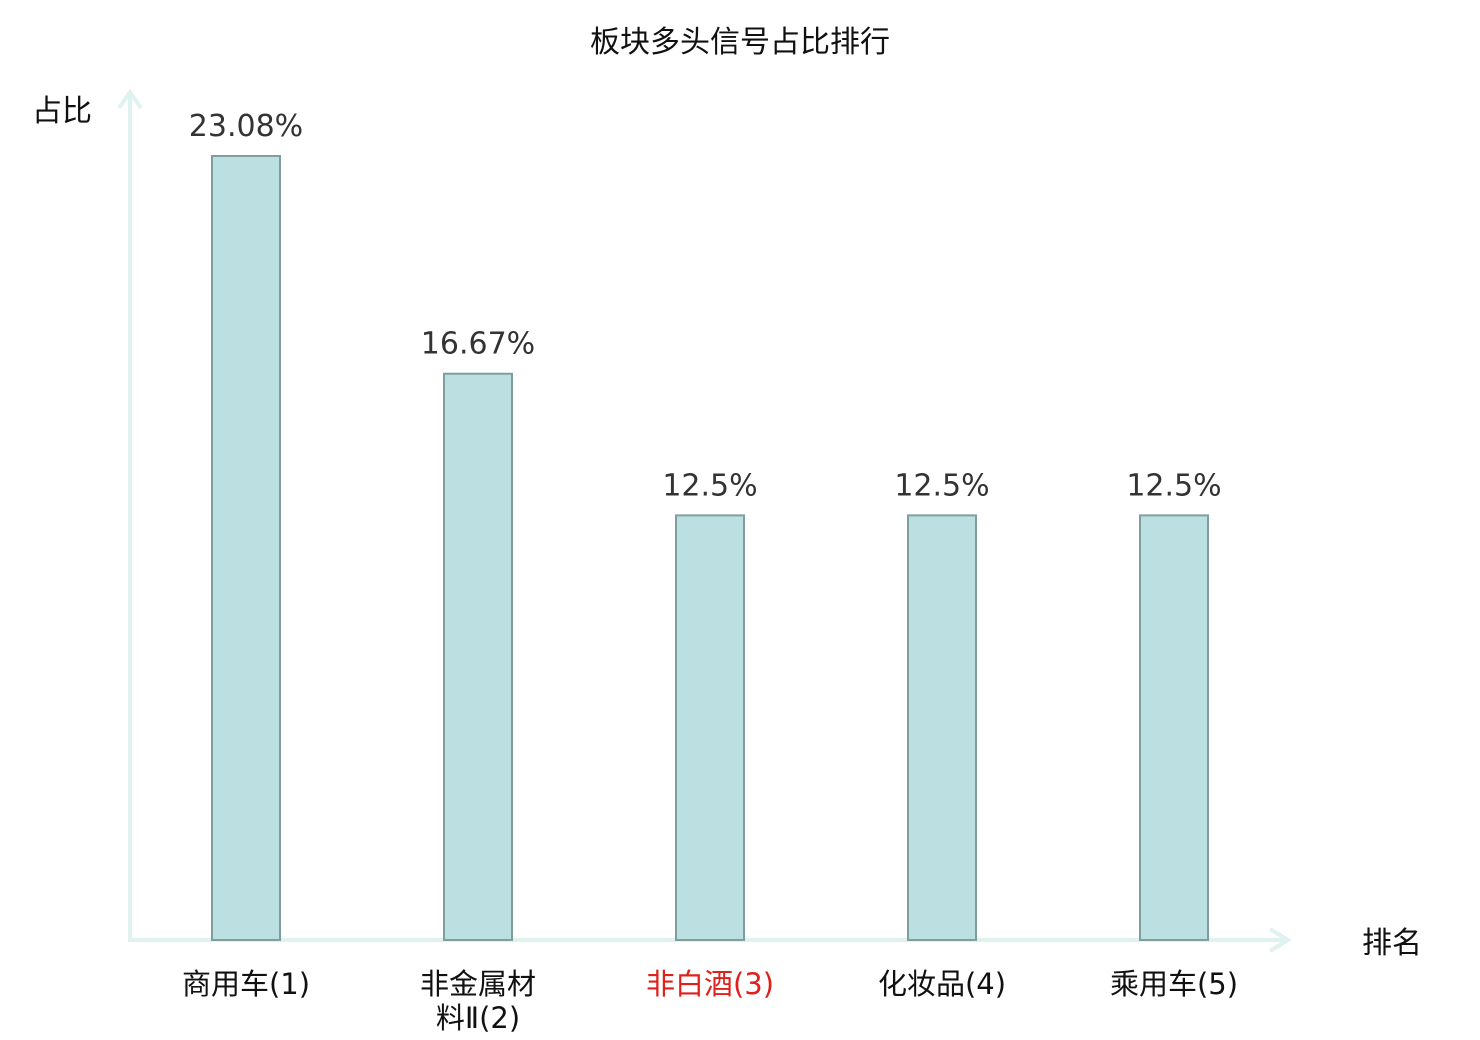 The width and height of the screenshot is (1480, 1040). I want to click on x-axis-arrow-icon, so click(1280, 940).